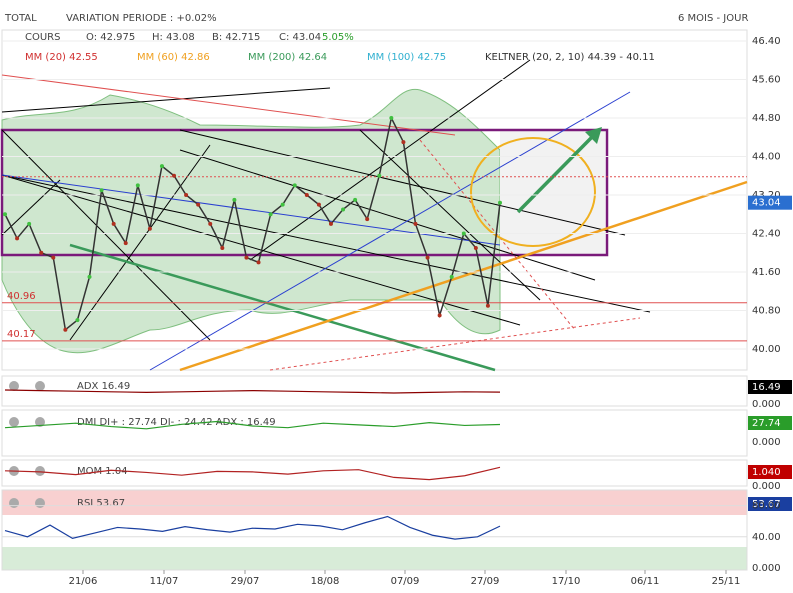  I want to click on legend-item: MM (20) 42.55, so click(61, 57).